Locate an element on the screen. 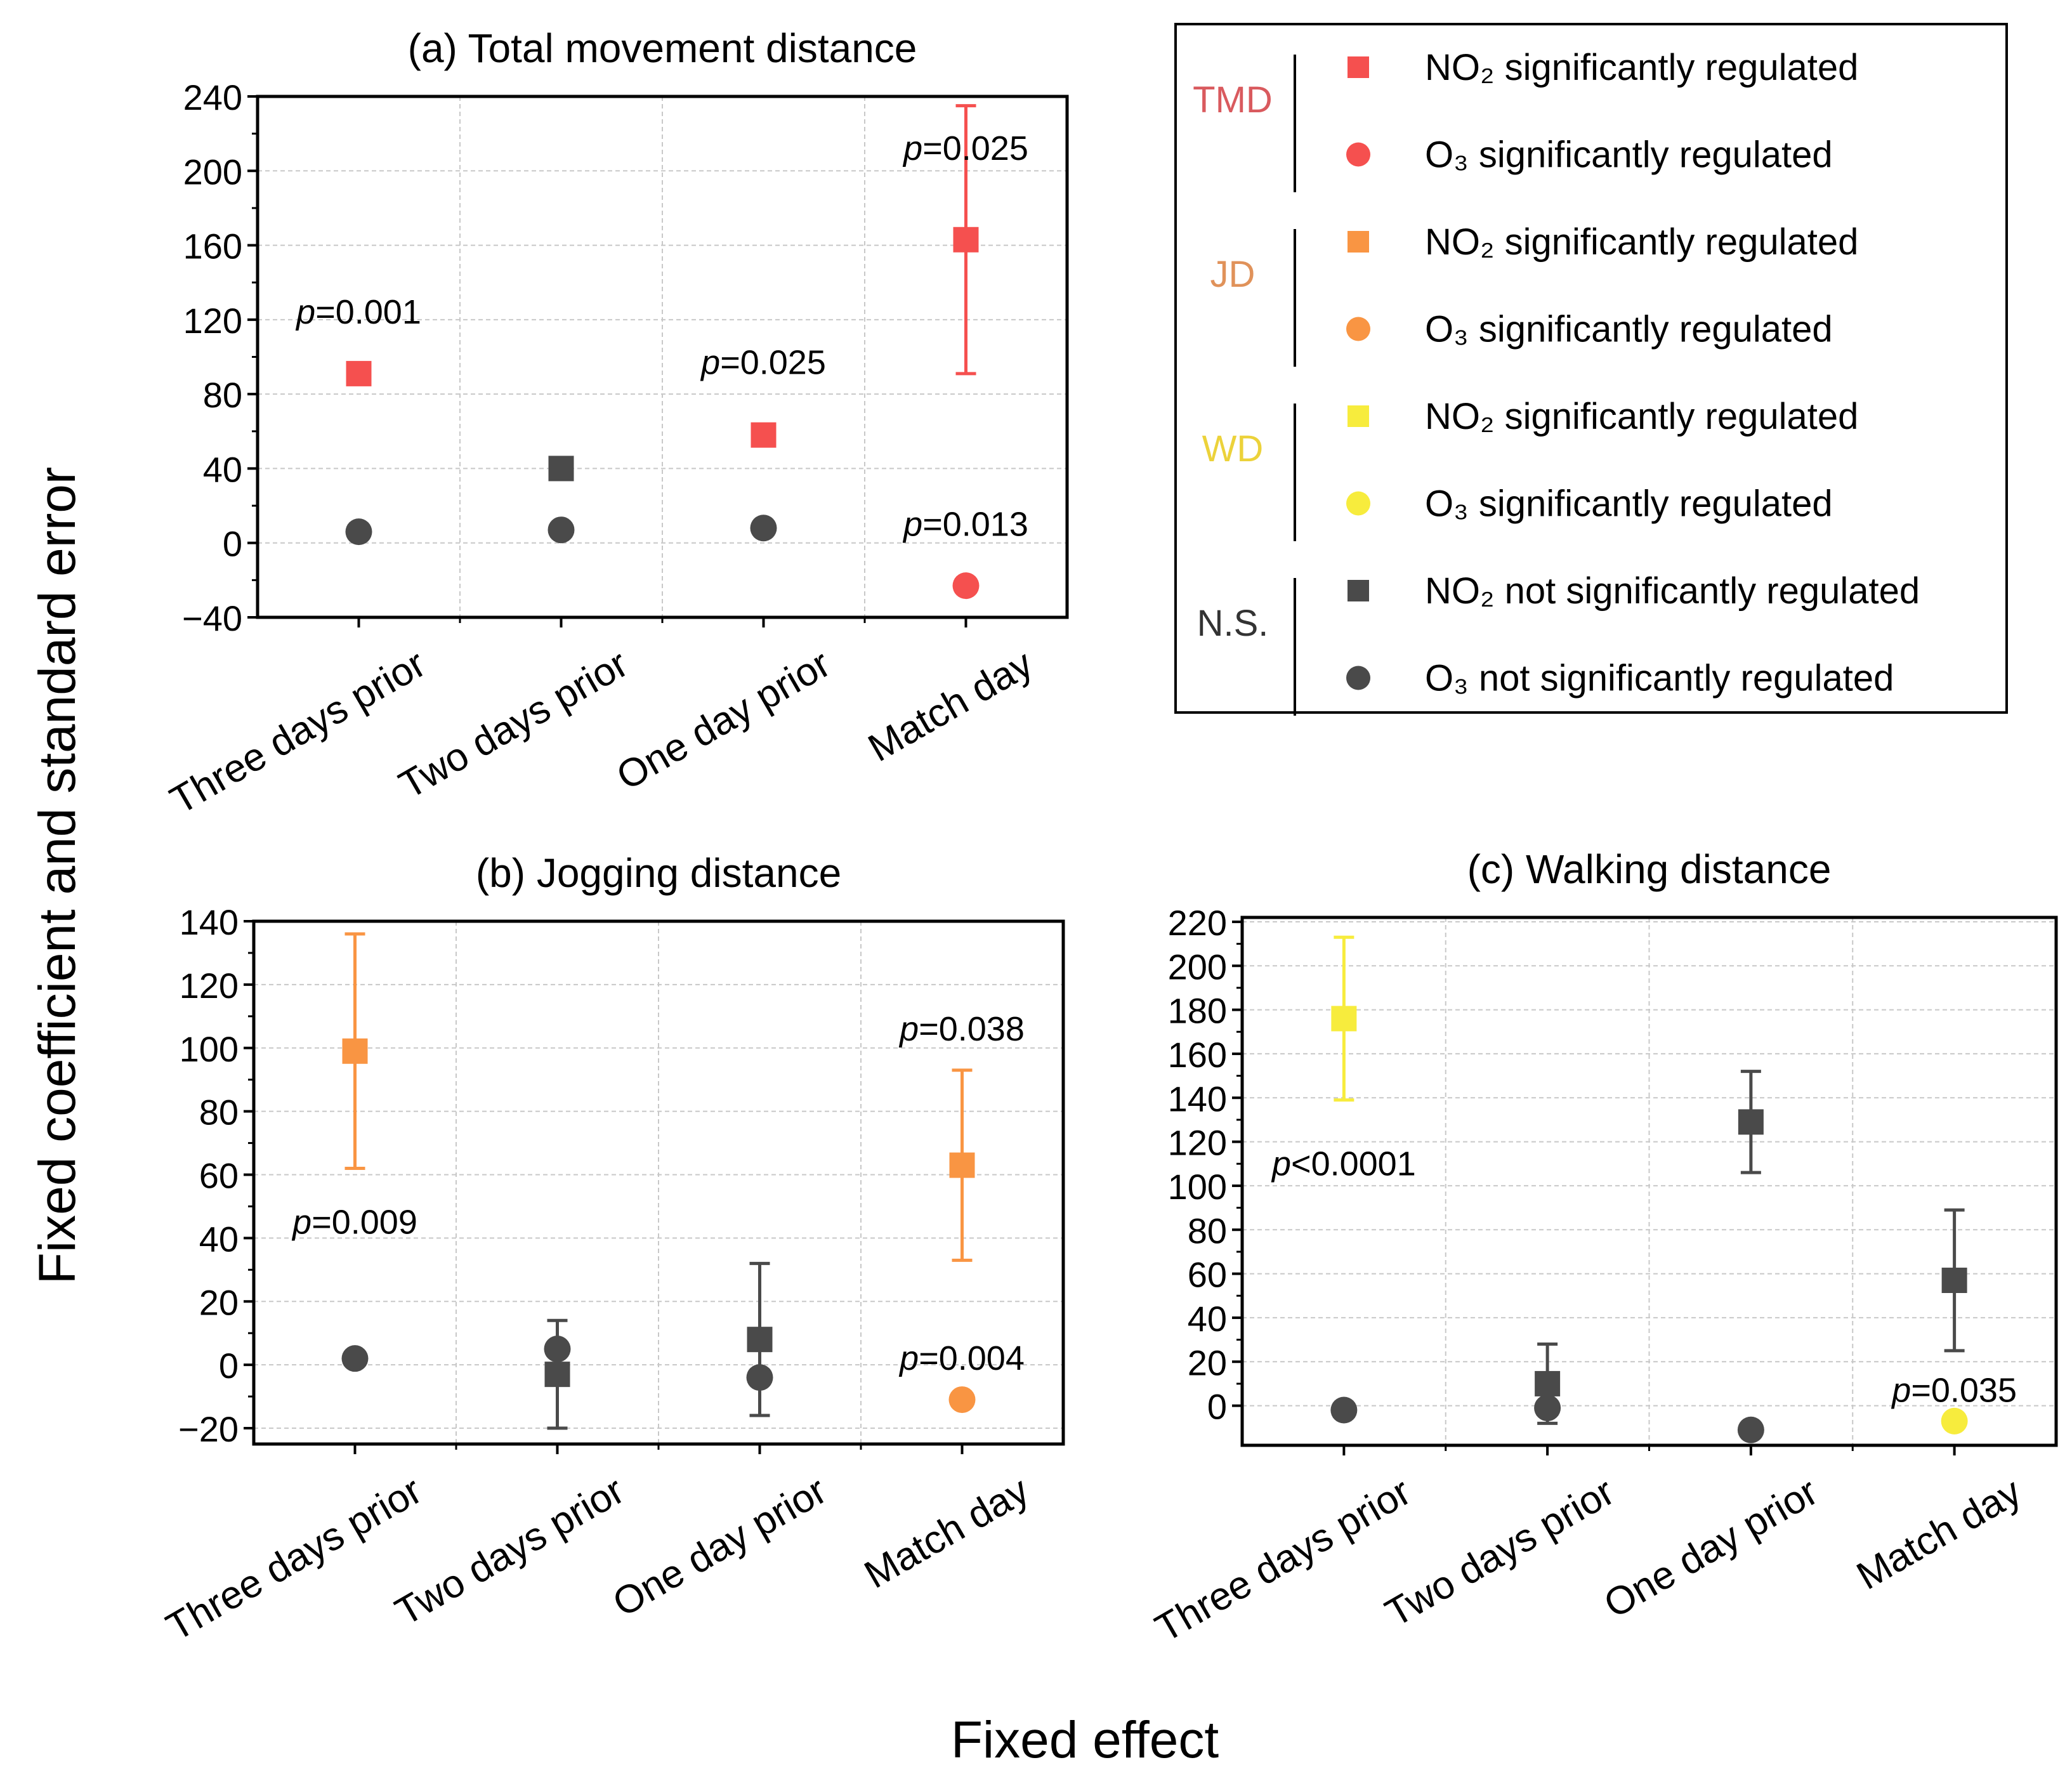 The width and height of the screenshot is (2072, 1786). p-value-annotation: p=0.035 is located at coordinates (1954, 1390).